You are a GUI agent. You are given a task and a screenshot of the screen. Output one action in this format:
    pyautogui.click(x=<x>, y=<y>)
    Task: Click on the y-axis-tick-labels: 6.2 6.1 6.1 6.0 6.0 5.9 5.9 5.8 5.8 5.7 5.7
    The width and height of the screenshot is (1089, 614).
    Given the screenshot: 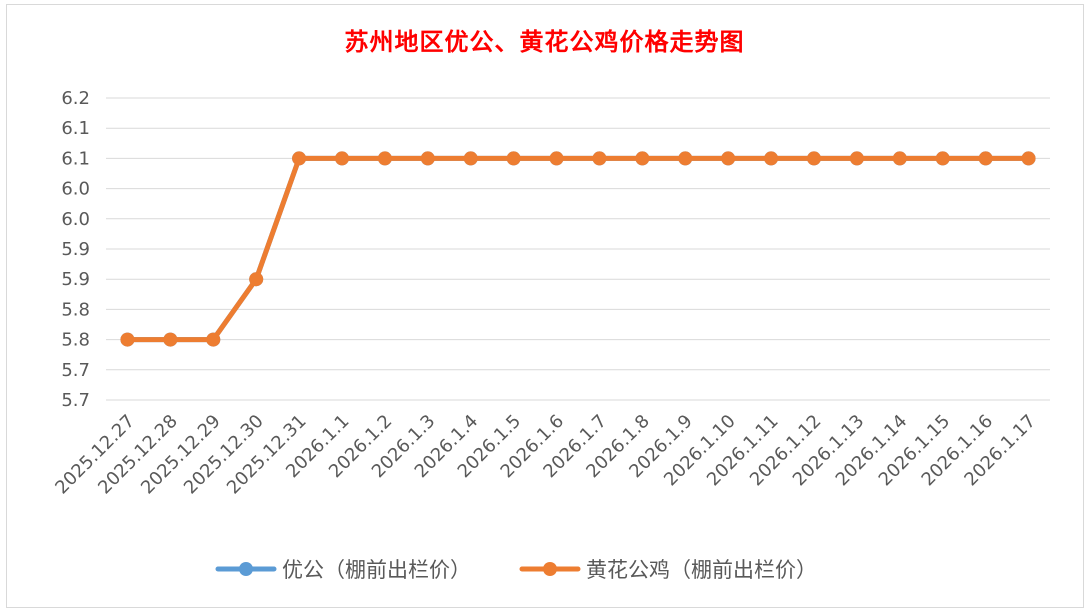 What is the action you would take?
    pyautogui.click(x=75, y=249)
    